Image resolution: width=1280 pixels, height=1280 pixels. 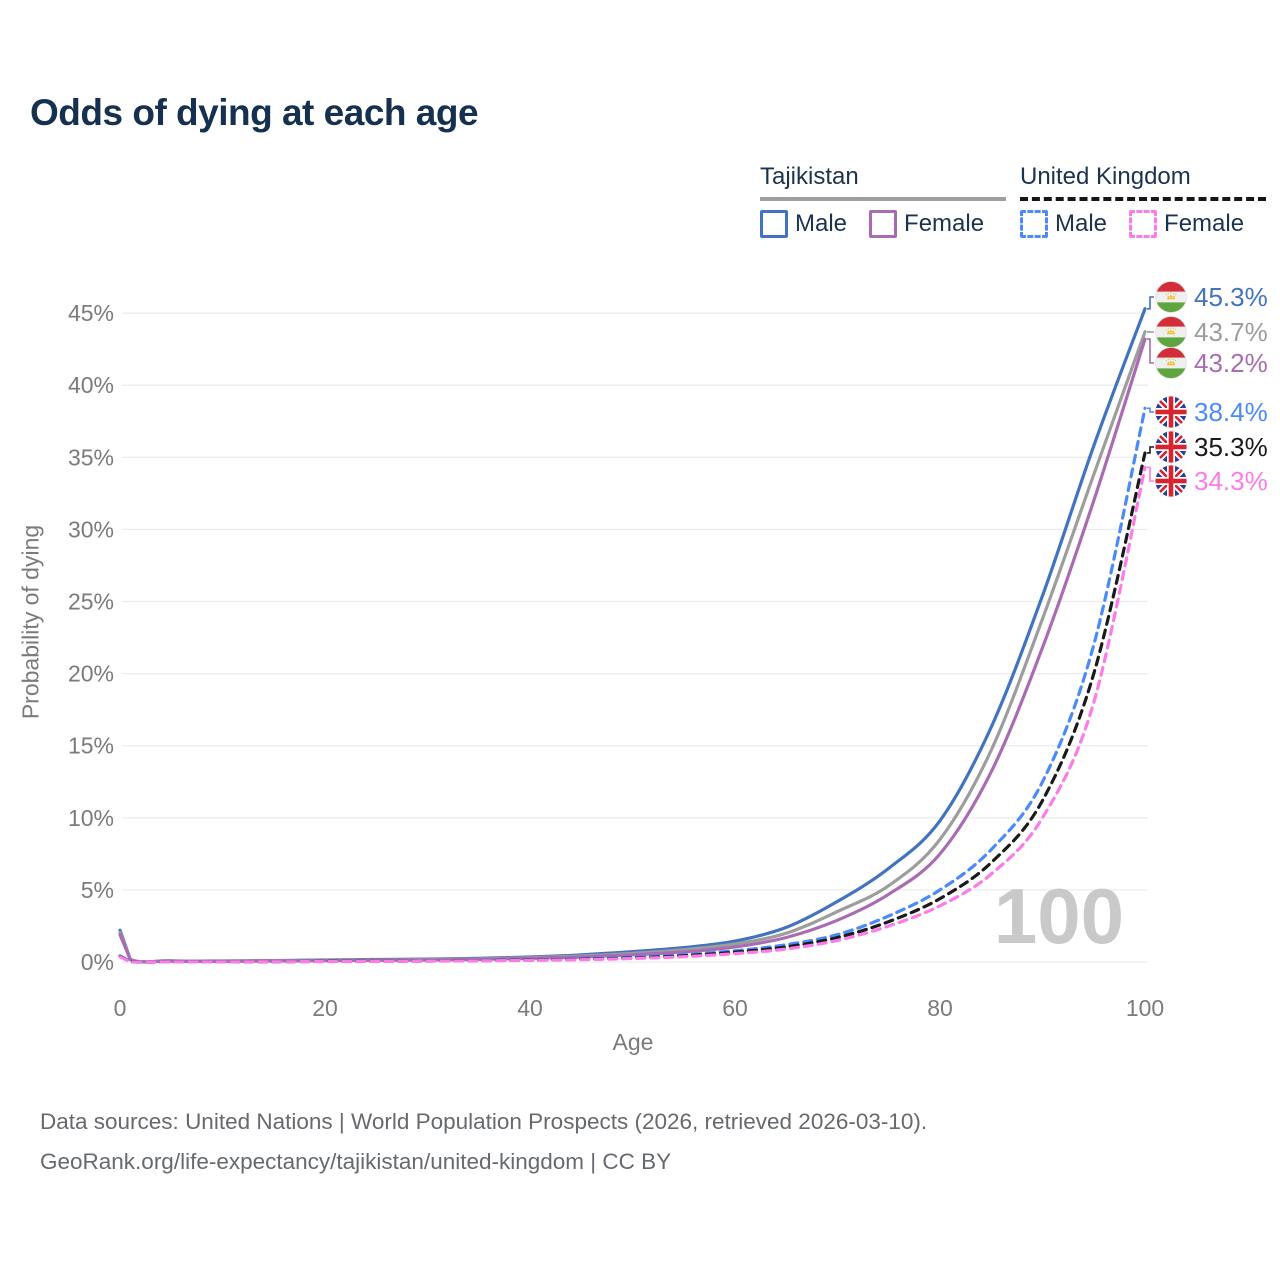 What do you see at coordinates (1231, 411) in the screenshot?
I see `end-value-label: 38.4%` at bounding box center [1231, 411].